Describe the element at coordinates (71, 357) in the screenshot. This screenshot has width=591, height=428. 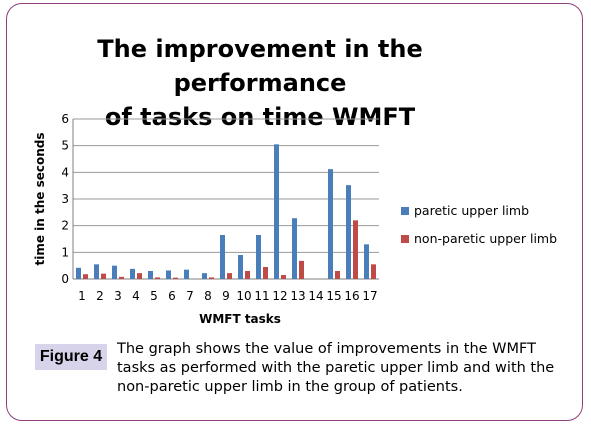
I see `figure-label: Figure 4` at that location.